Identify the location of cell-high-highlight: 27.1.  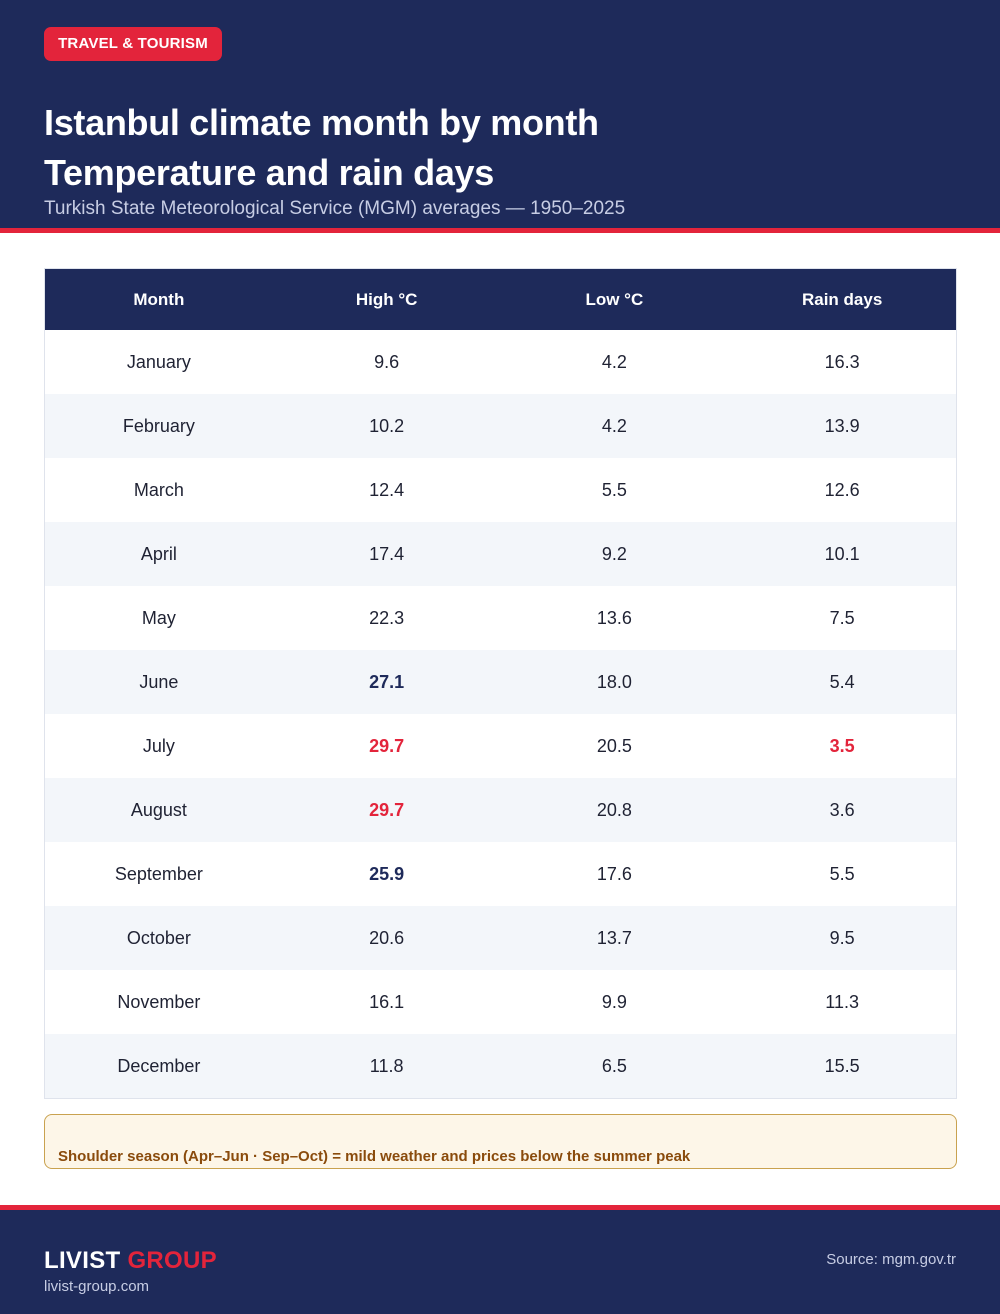
(387, 681).